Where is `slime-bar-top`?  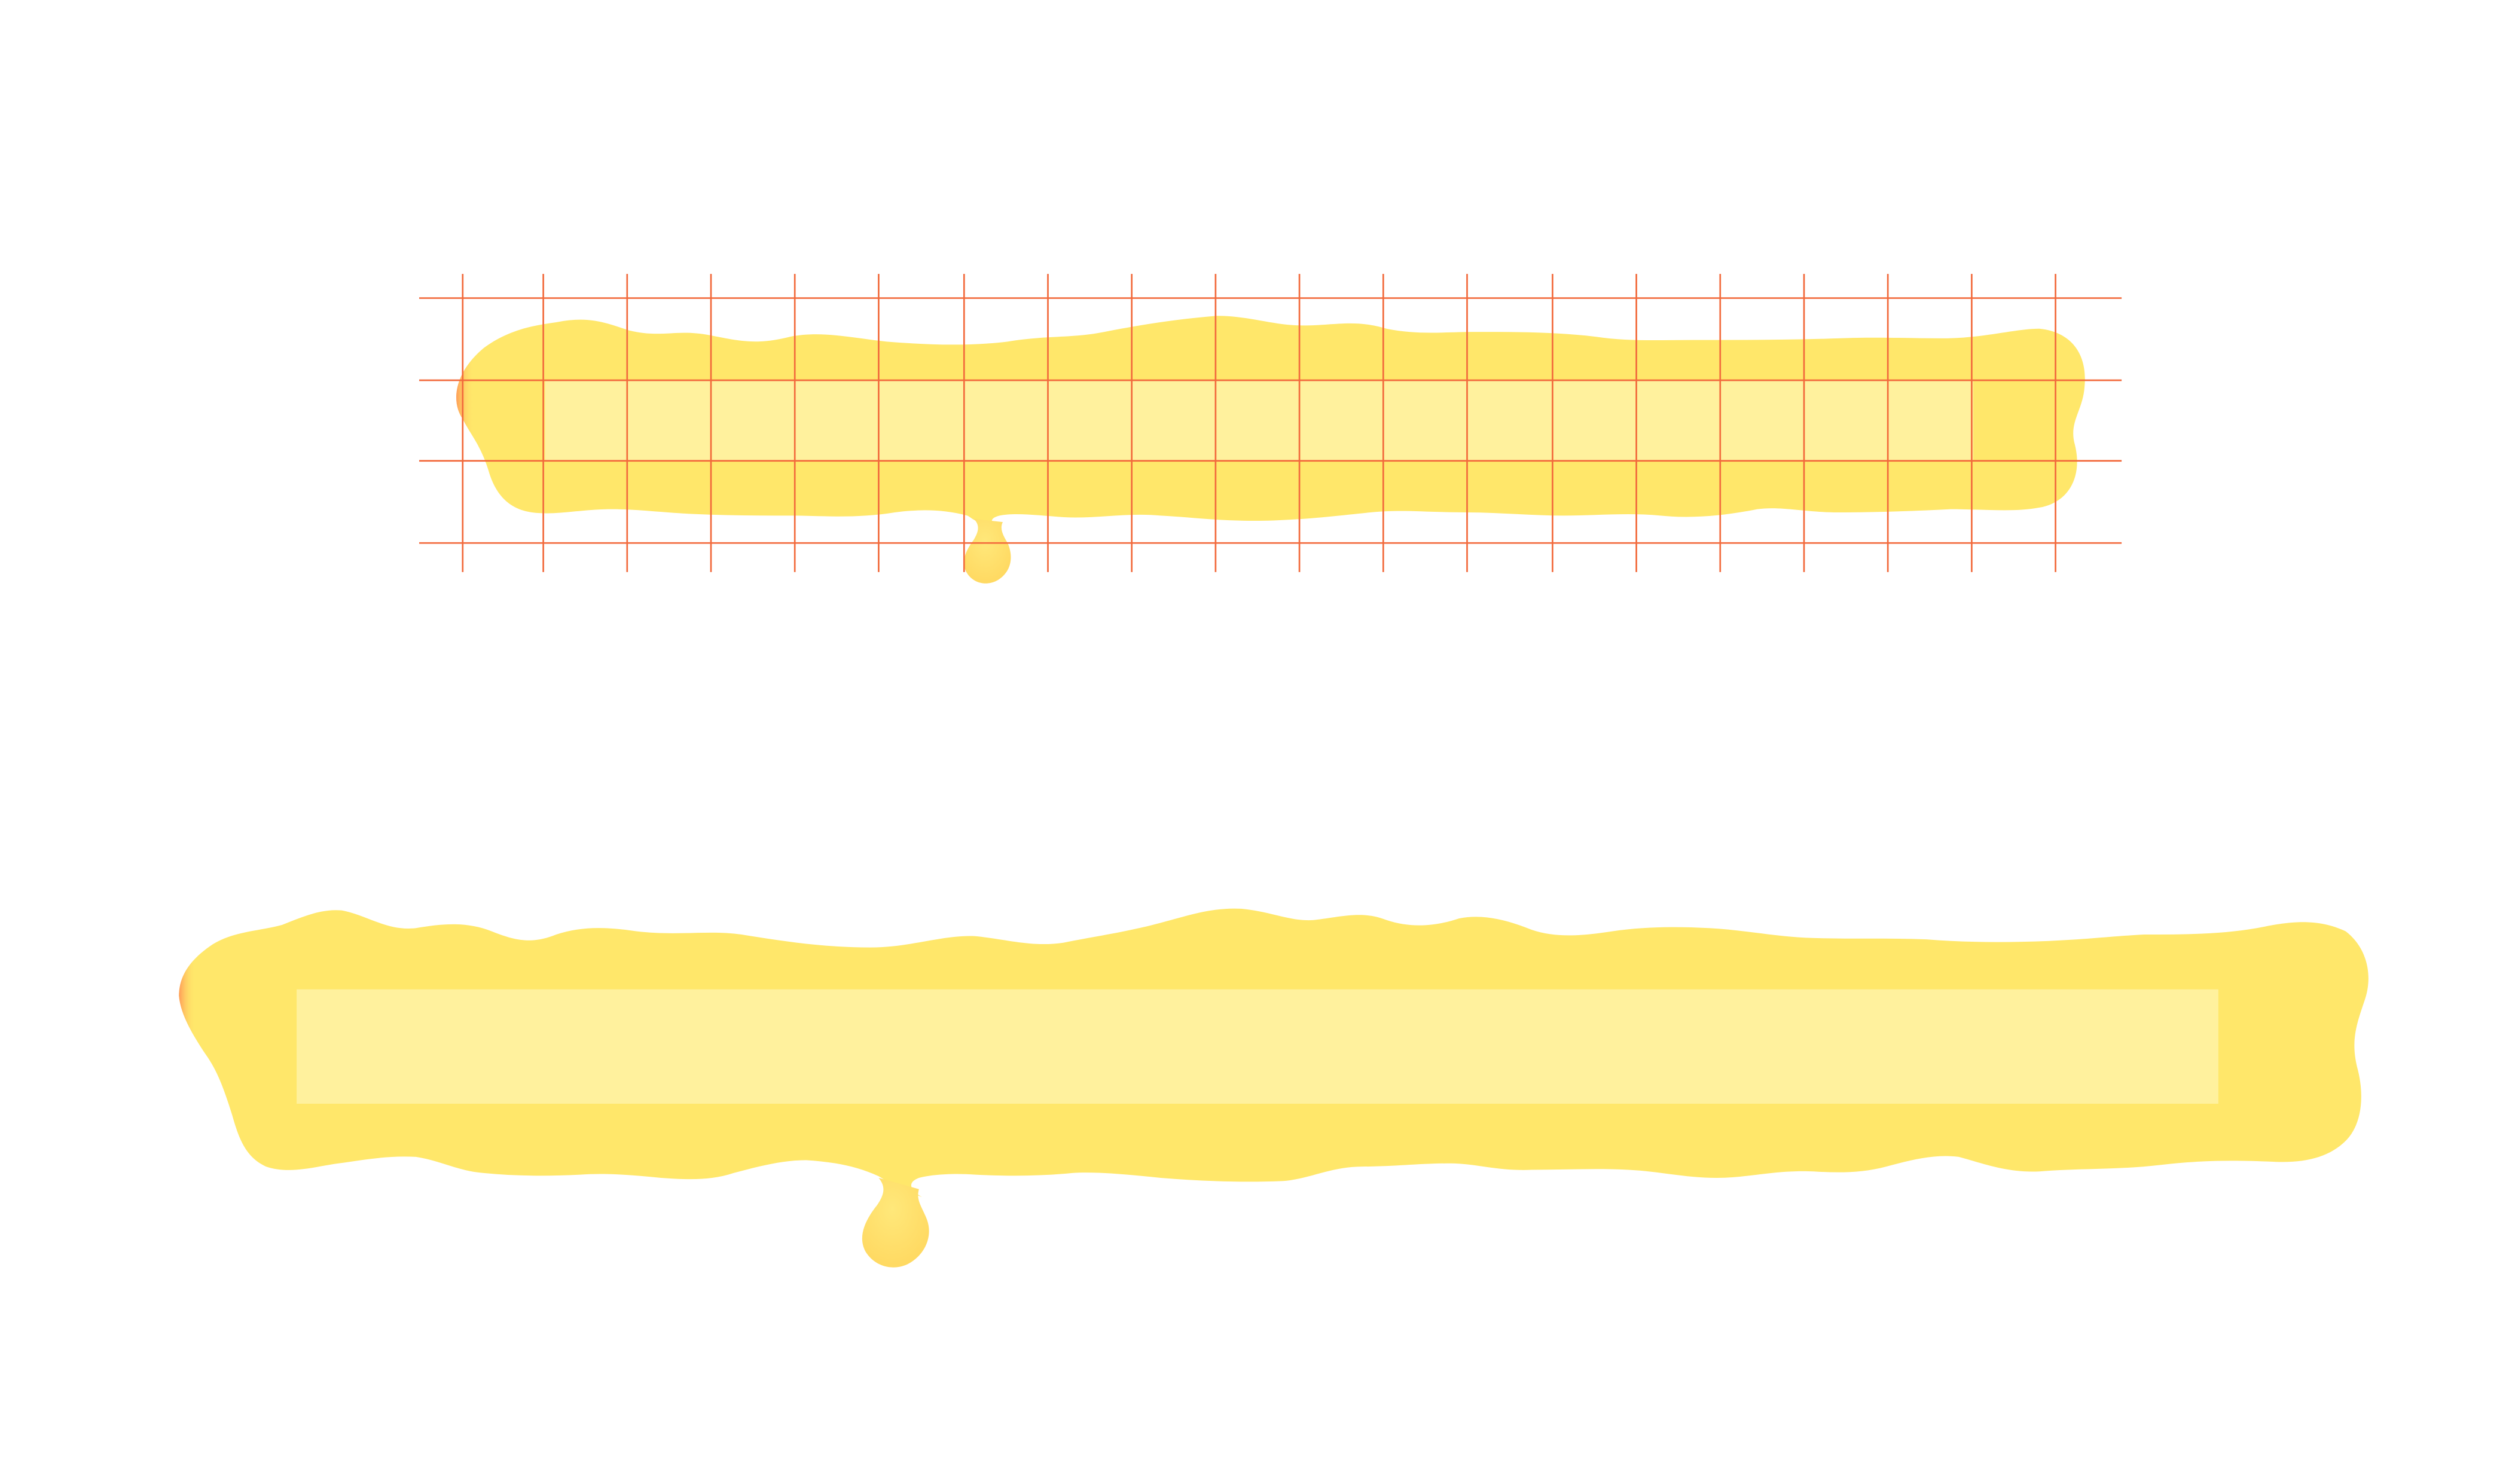 slime-bar-top is located at coordinates (1270, 429).